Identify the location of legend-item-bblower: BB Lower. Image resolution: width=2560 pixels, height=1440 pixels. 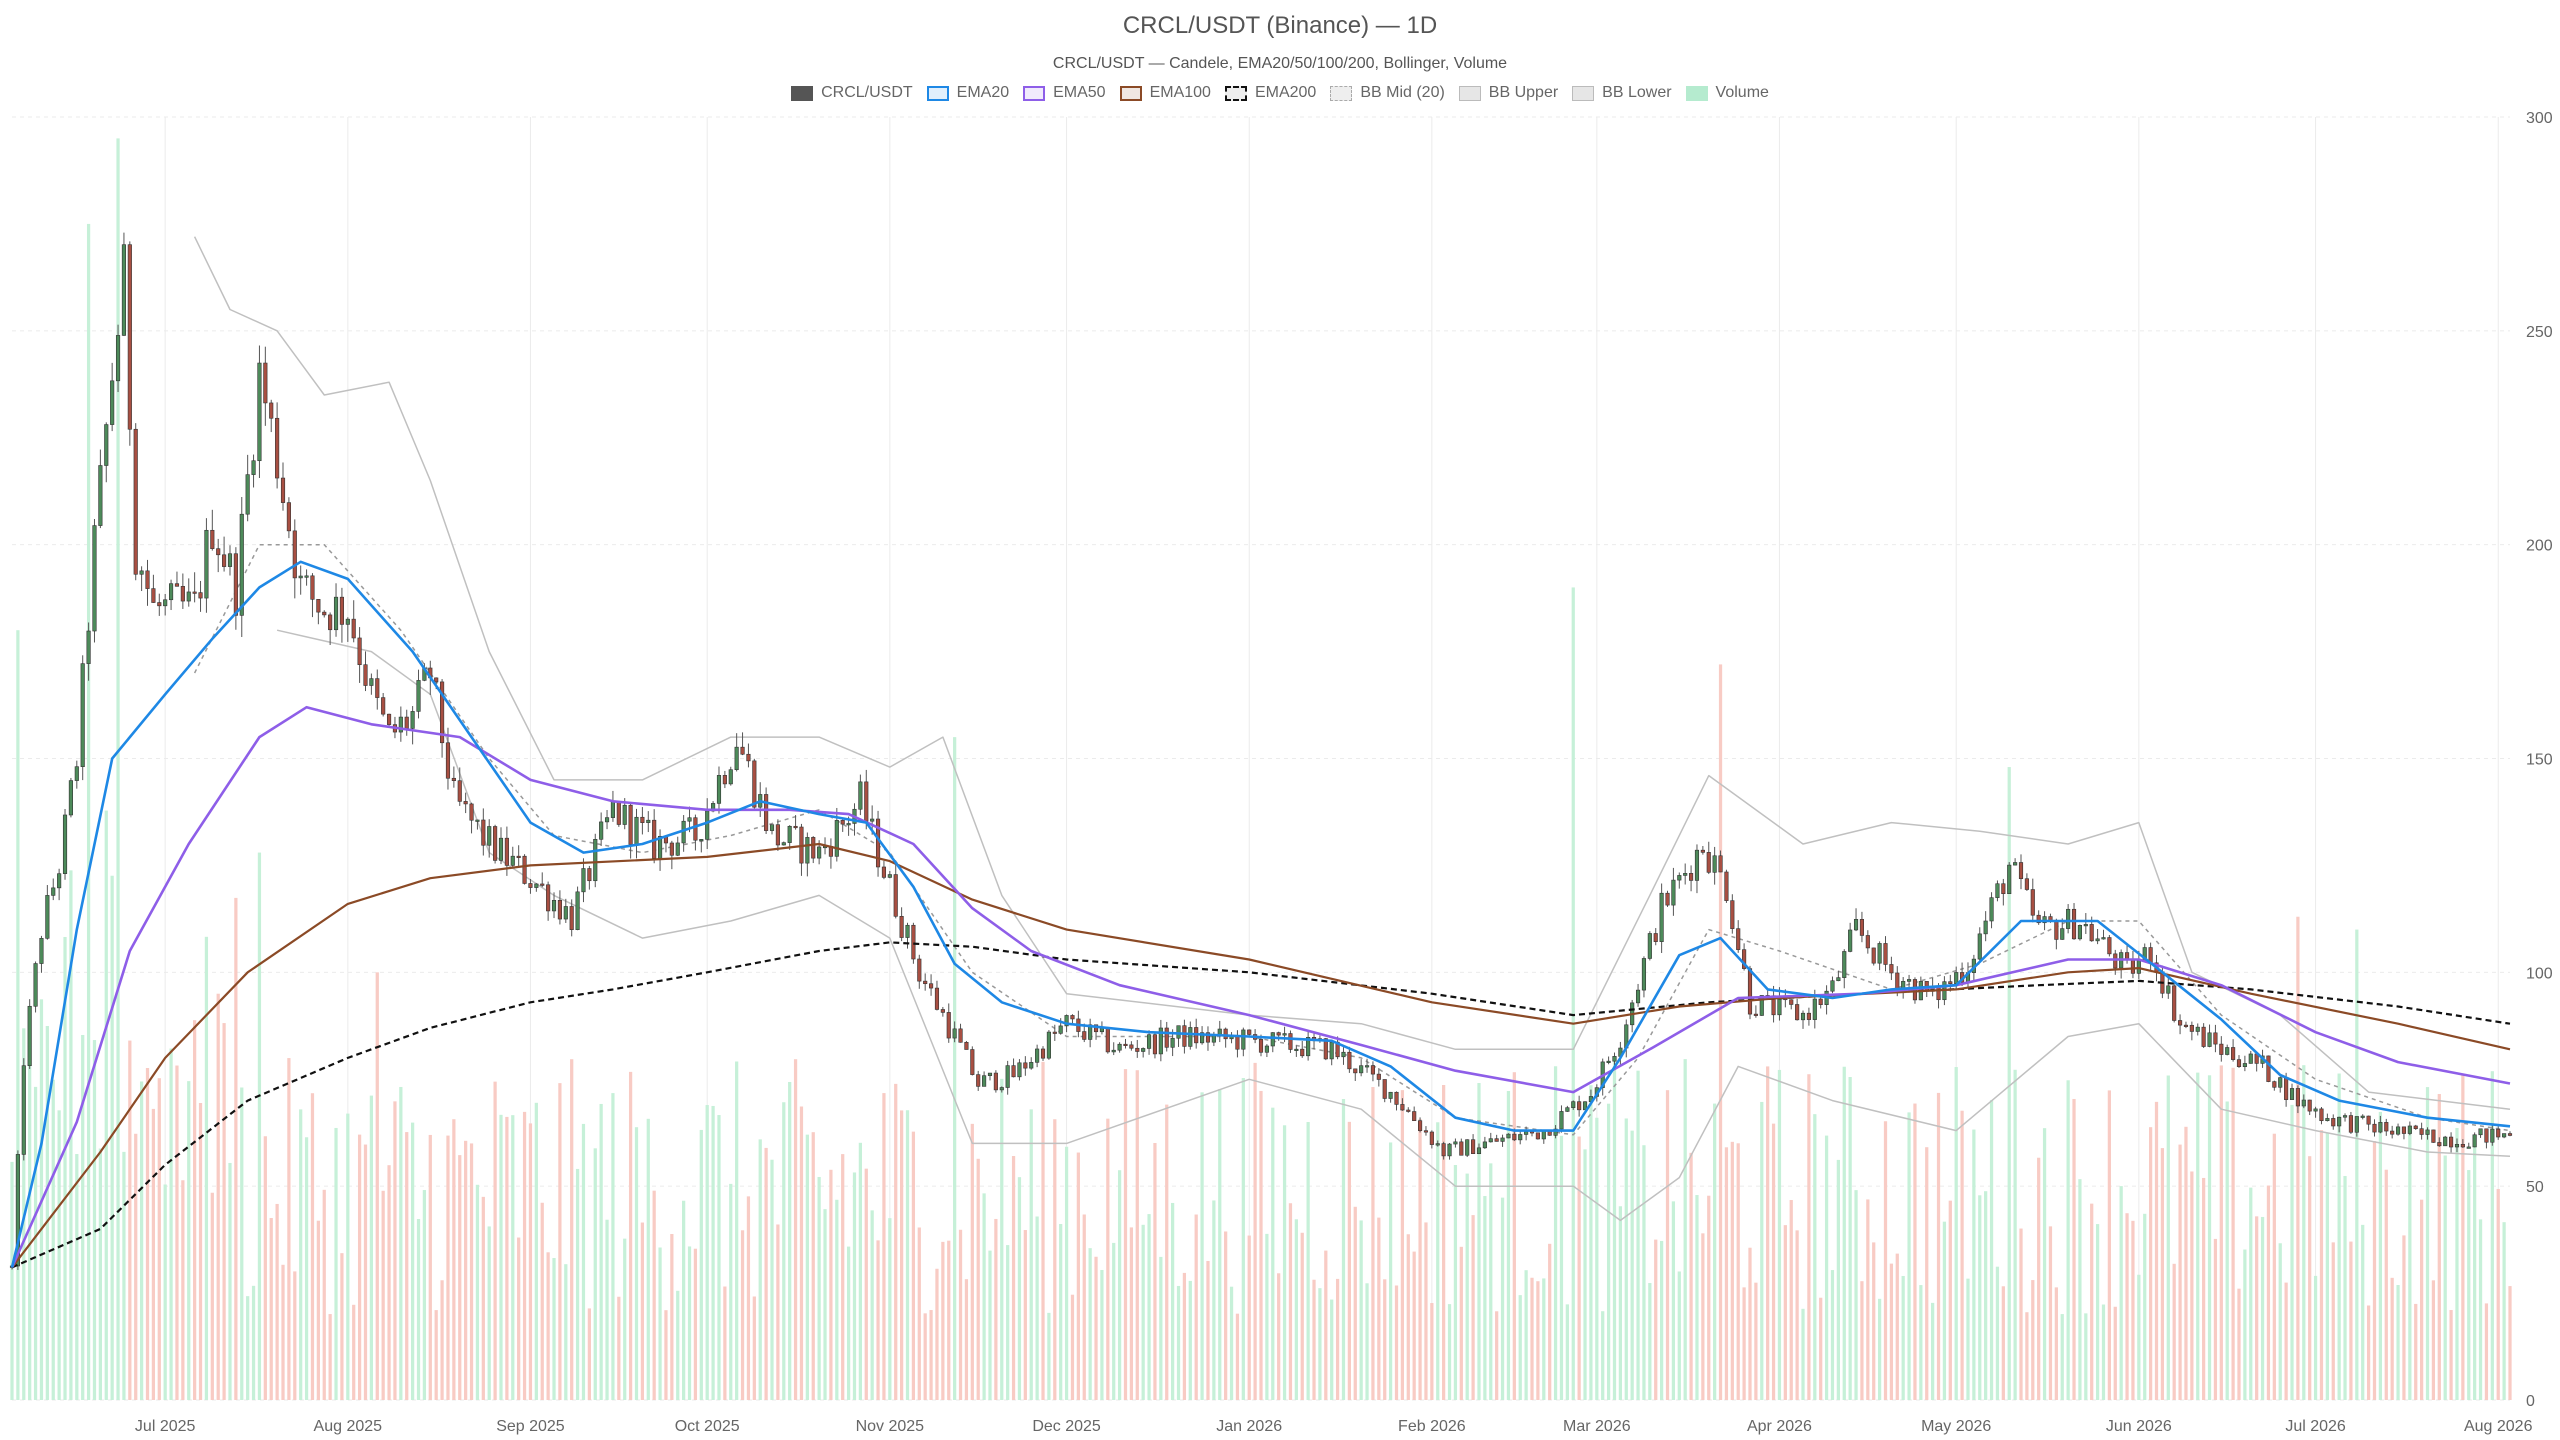
(1622, 93).